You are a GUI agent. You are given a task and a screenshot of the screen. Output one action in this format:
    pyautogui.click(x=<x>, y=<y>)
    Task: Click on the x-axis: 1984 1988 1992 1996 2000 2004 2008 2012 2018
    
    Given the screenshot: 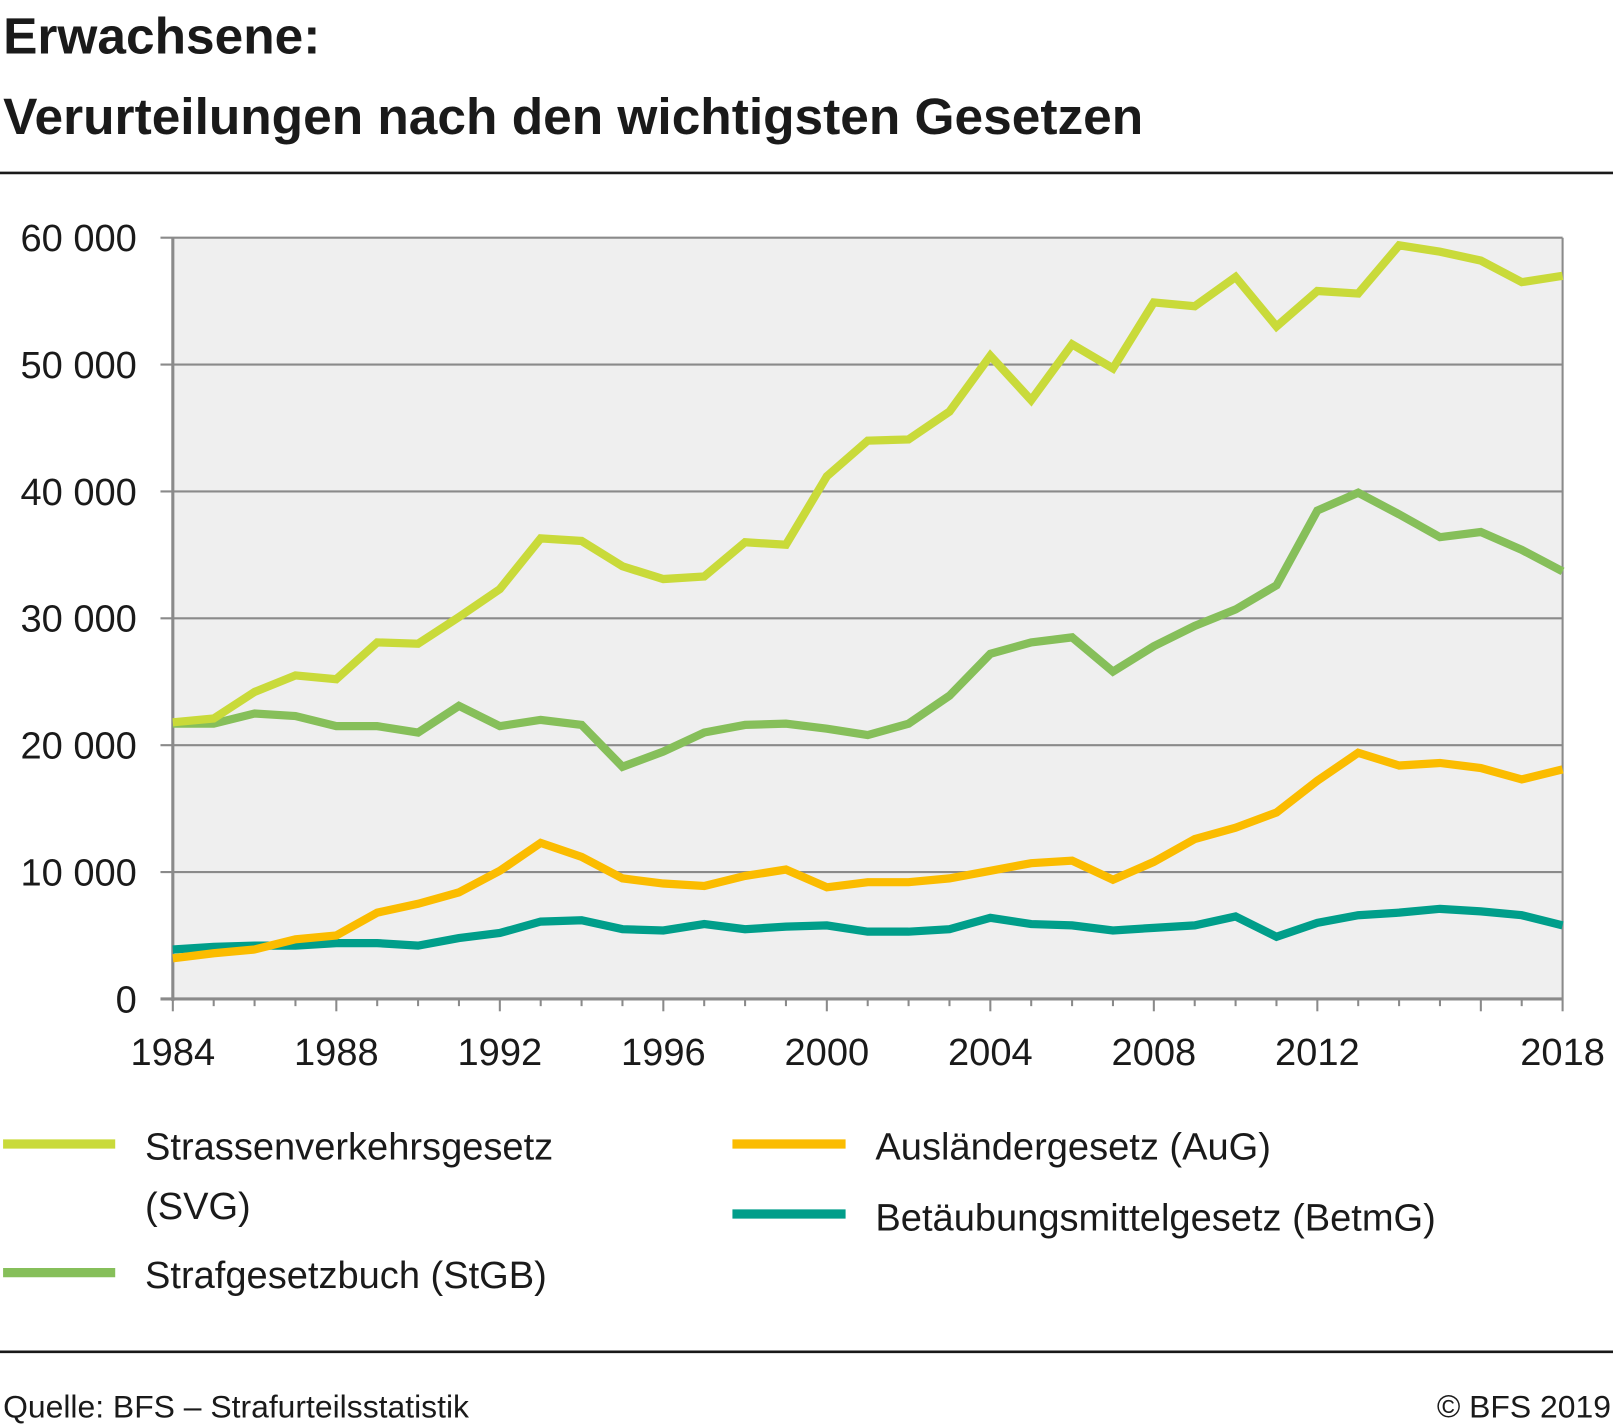 What is the action you would take?
    pyautogui.click(x=868, y=1035)
    